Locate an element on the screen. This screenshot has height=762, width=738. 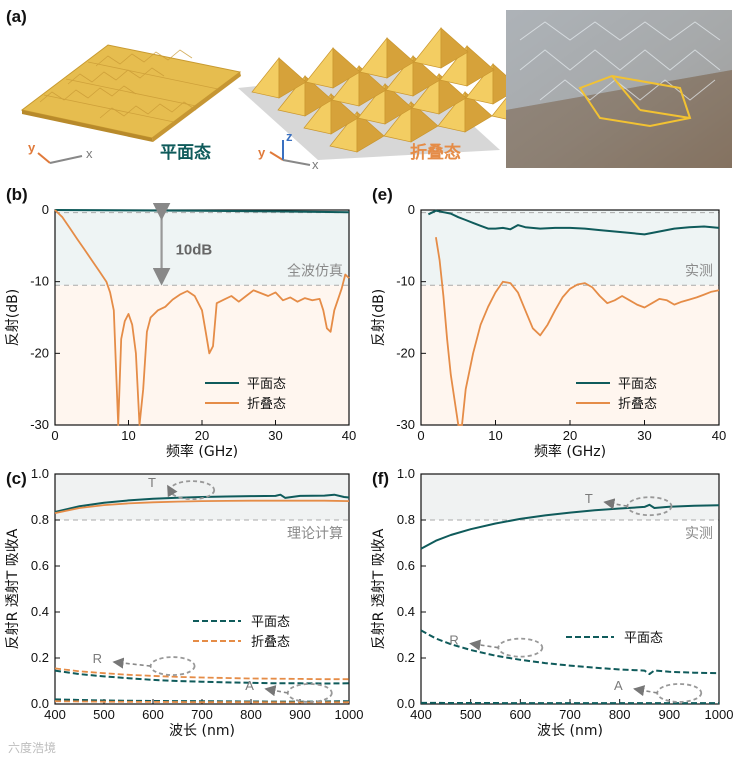
callout-arrow-A is located at coordinates (645, 691).